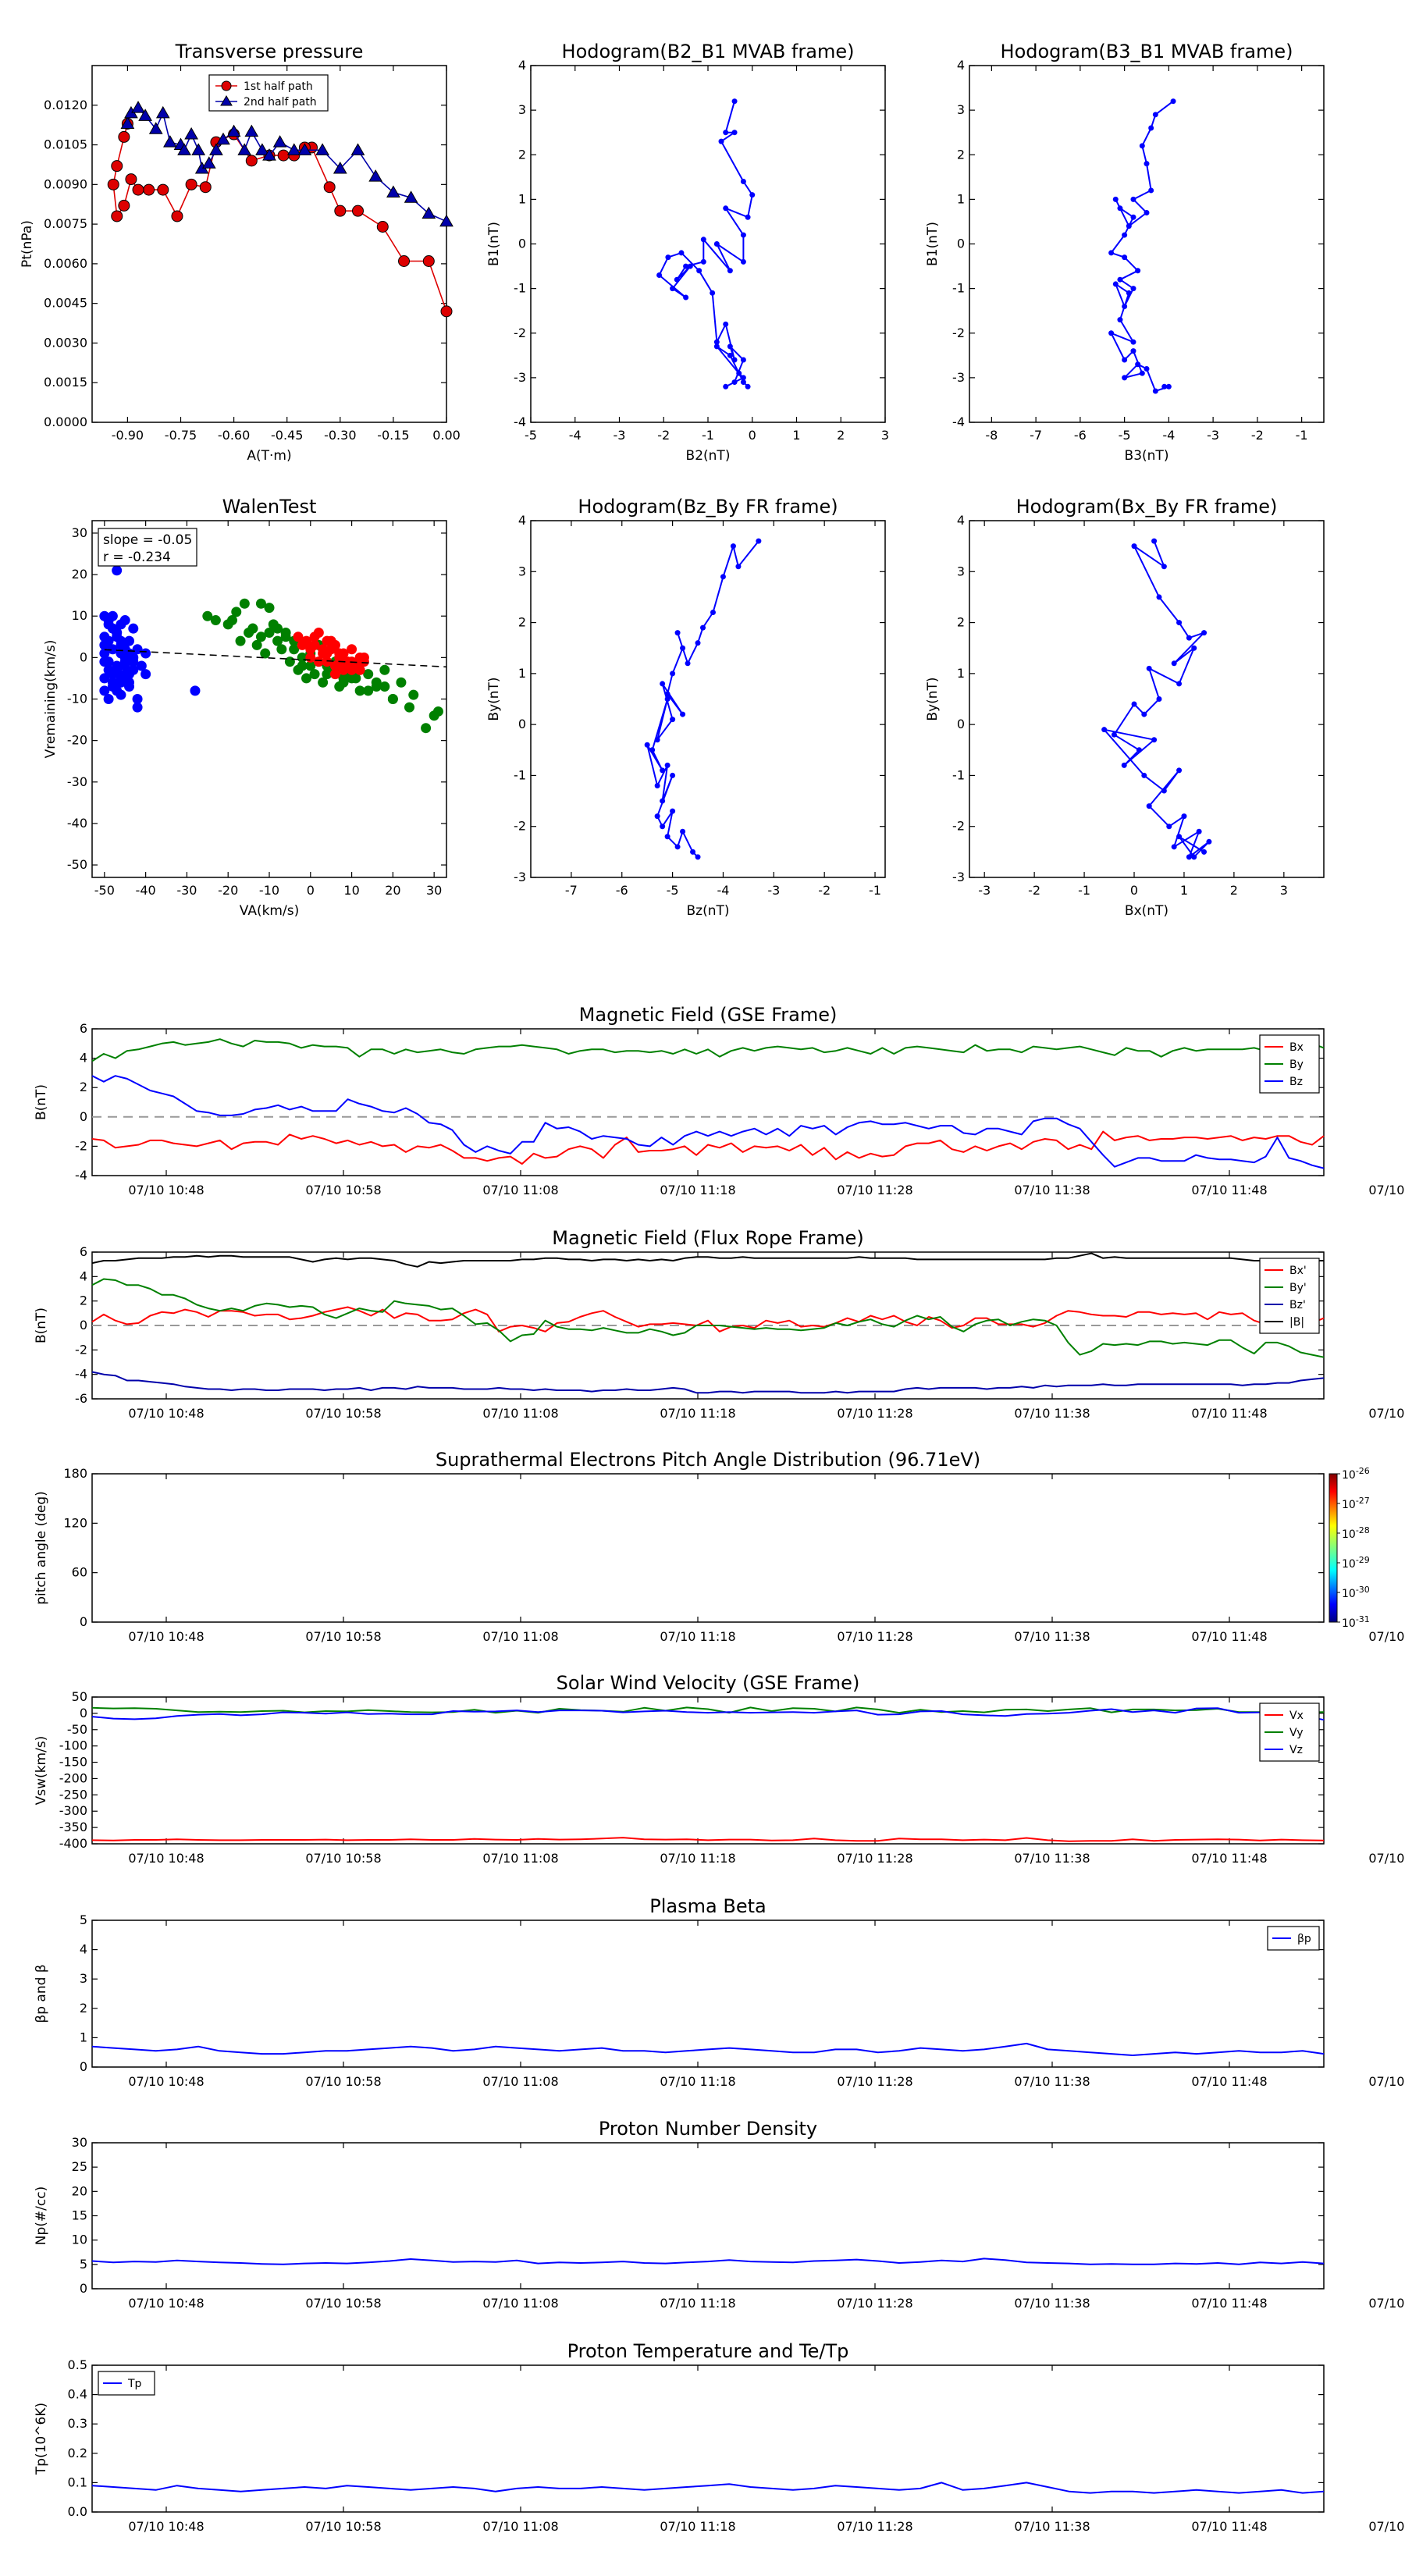  Describe the element at coordinates (80, 1572) in the screenshot. I see `y-tick-label: 60` at that location.